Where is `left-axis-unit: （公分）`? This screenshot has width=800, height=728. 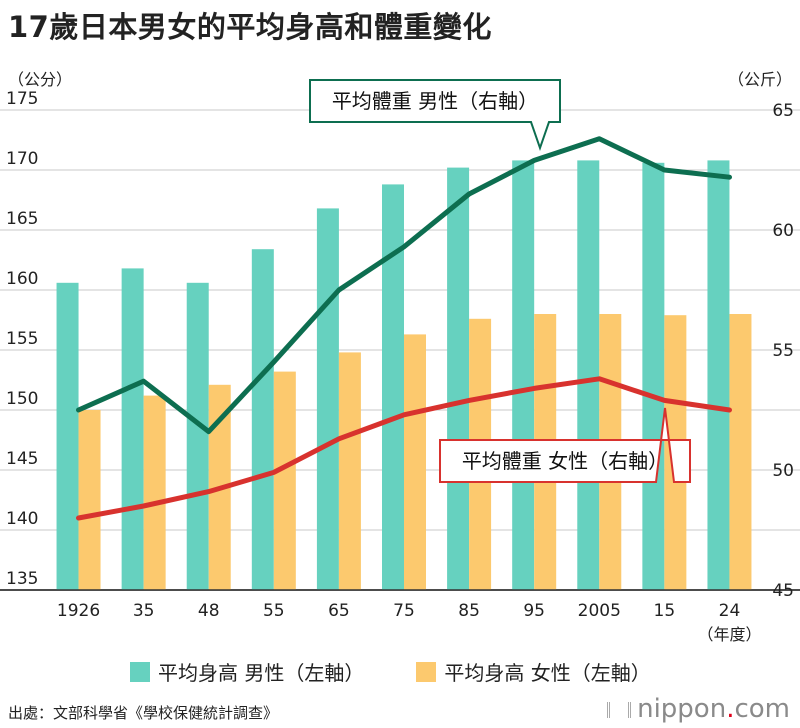 left-axis-unit: （公分） is located at coordinates (40, 79).